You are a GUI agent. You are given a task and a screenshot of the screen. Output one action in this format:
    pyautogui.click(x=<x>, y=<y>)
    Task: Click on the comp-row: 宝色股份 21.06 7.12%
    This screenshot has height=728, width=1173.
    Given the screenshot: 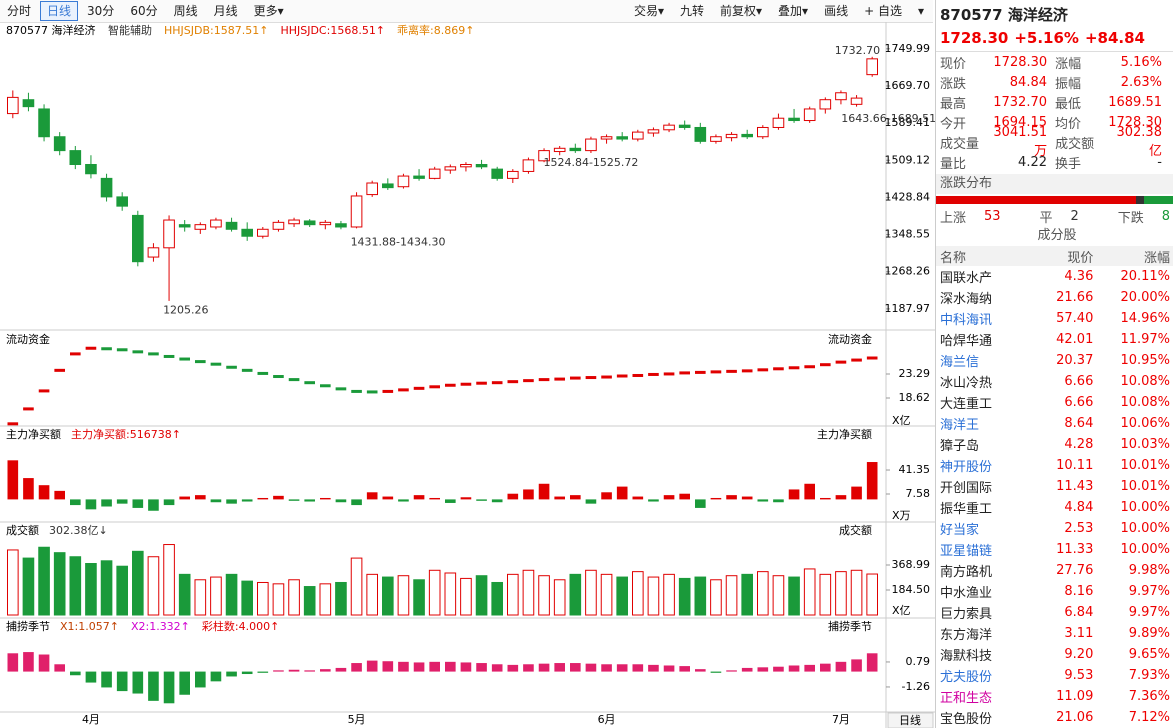 What is the action you would take?
    pyautogui.click(x=1054, y=717)
    